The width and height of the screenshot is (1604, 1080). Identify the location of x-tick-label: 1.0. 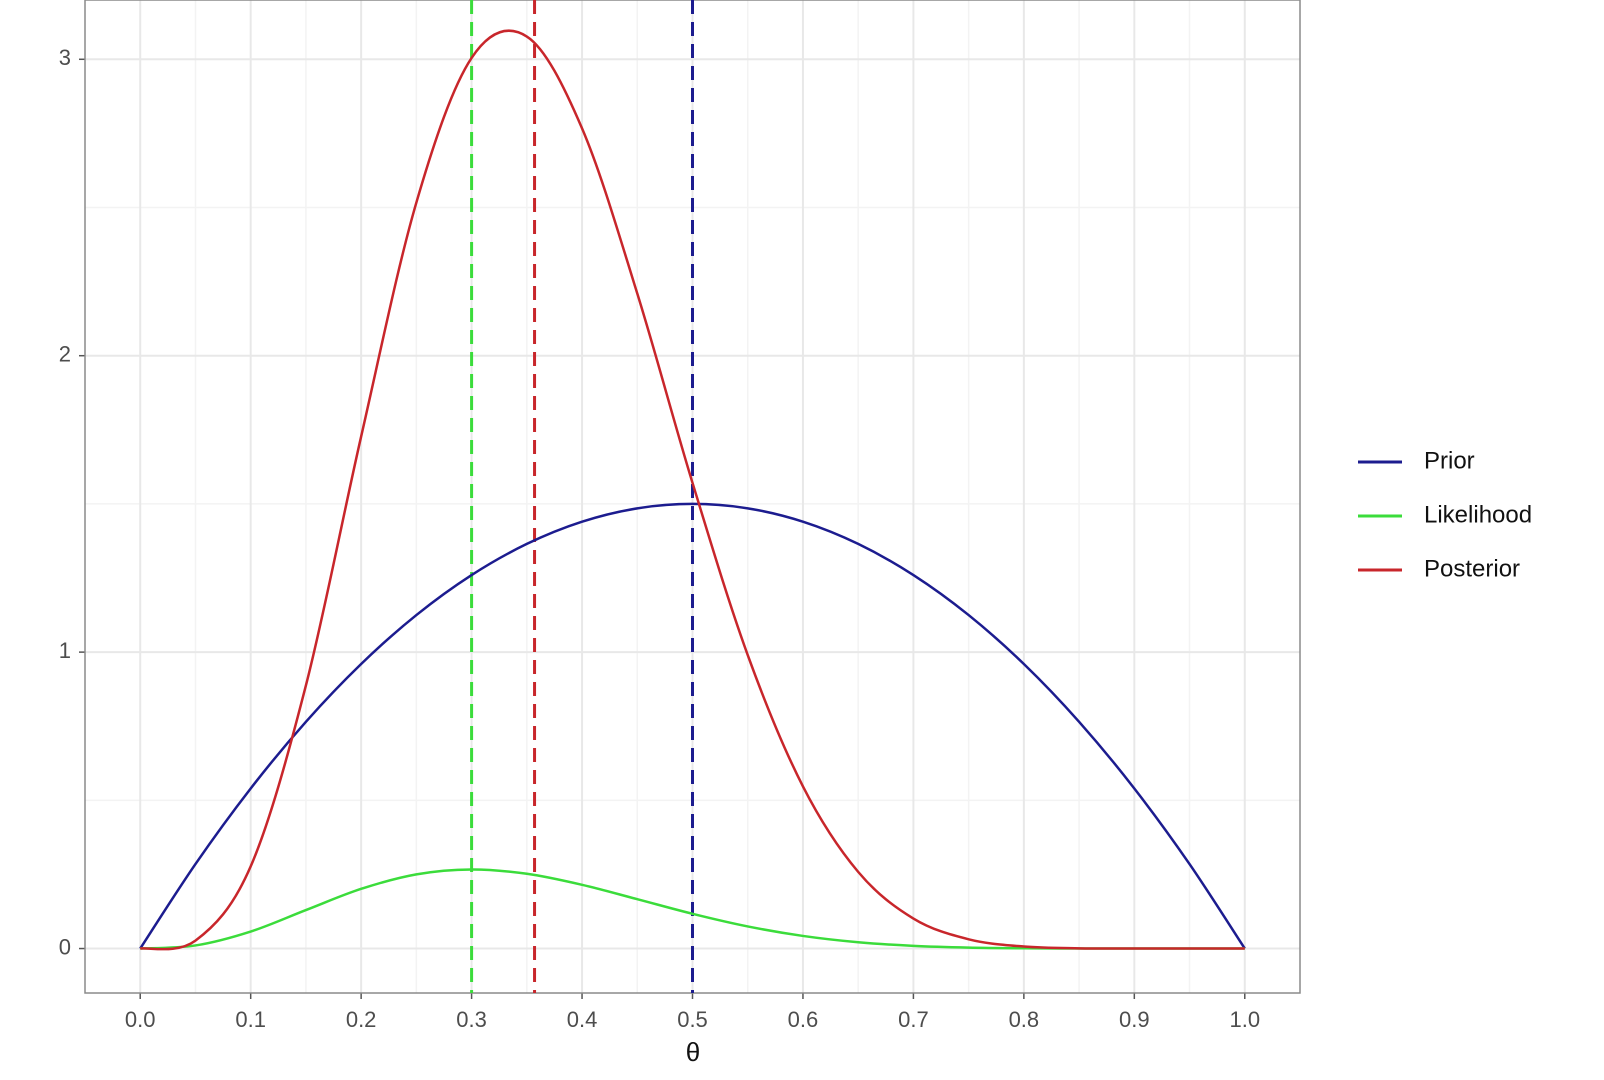
(1244, 1019).